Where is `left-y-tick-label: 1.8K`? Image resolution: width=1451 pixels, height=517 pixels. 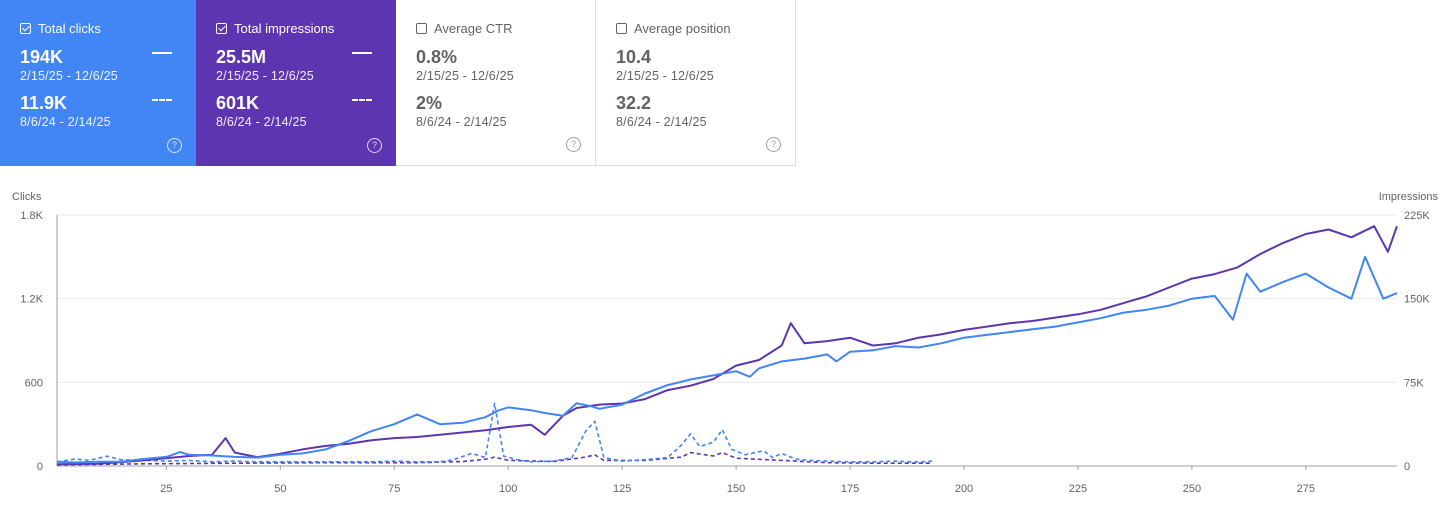
left-y-tick-label: 1.8K is located at coordinates (31, 216).